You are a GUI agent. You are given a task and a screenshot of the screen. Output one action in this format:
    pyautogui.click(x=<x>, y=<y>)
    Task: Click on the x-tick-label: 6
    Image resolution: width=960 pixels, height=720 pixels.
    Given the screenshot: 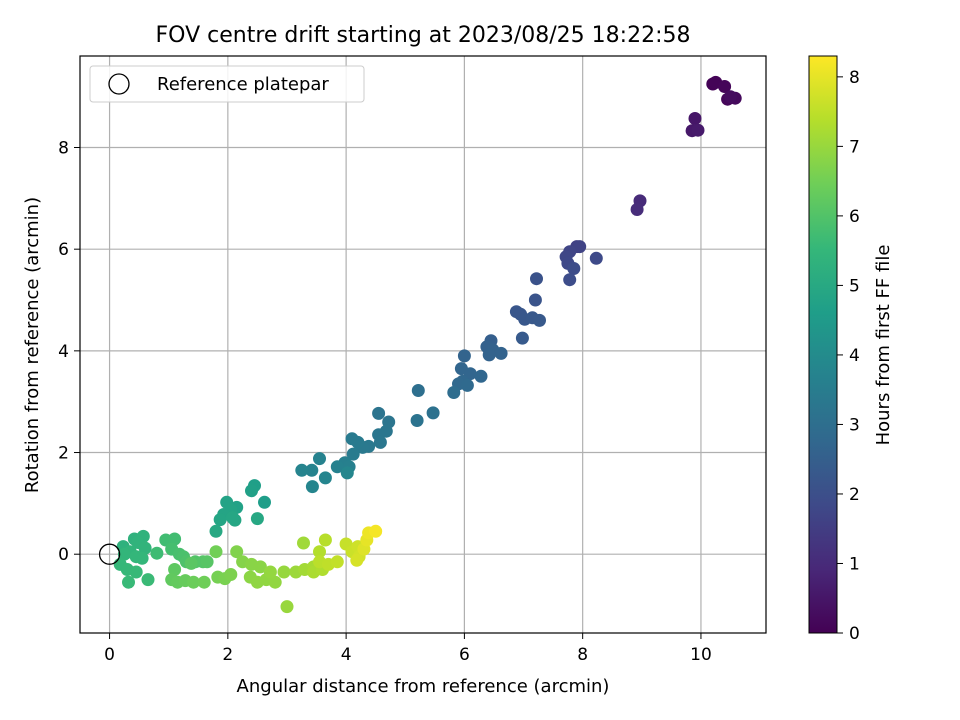 What is the action you would take?
    pyautogui.click(x=464, y=655)
    